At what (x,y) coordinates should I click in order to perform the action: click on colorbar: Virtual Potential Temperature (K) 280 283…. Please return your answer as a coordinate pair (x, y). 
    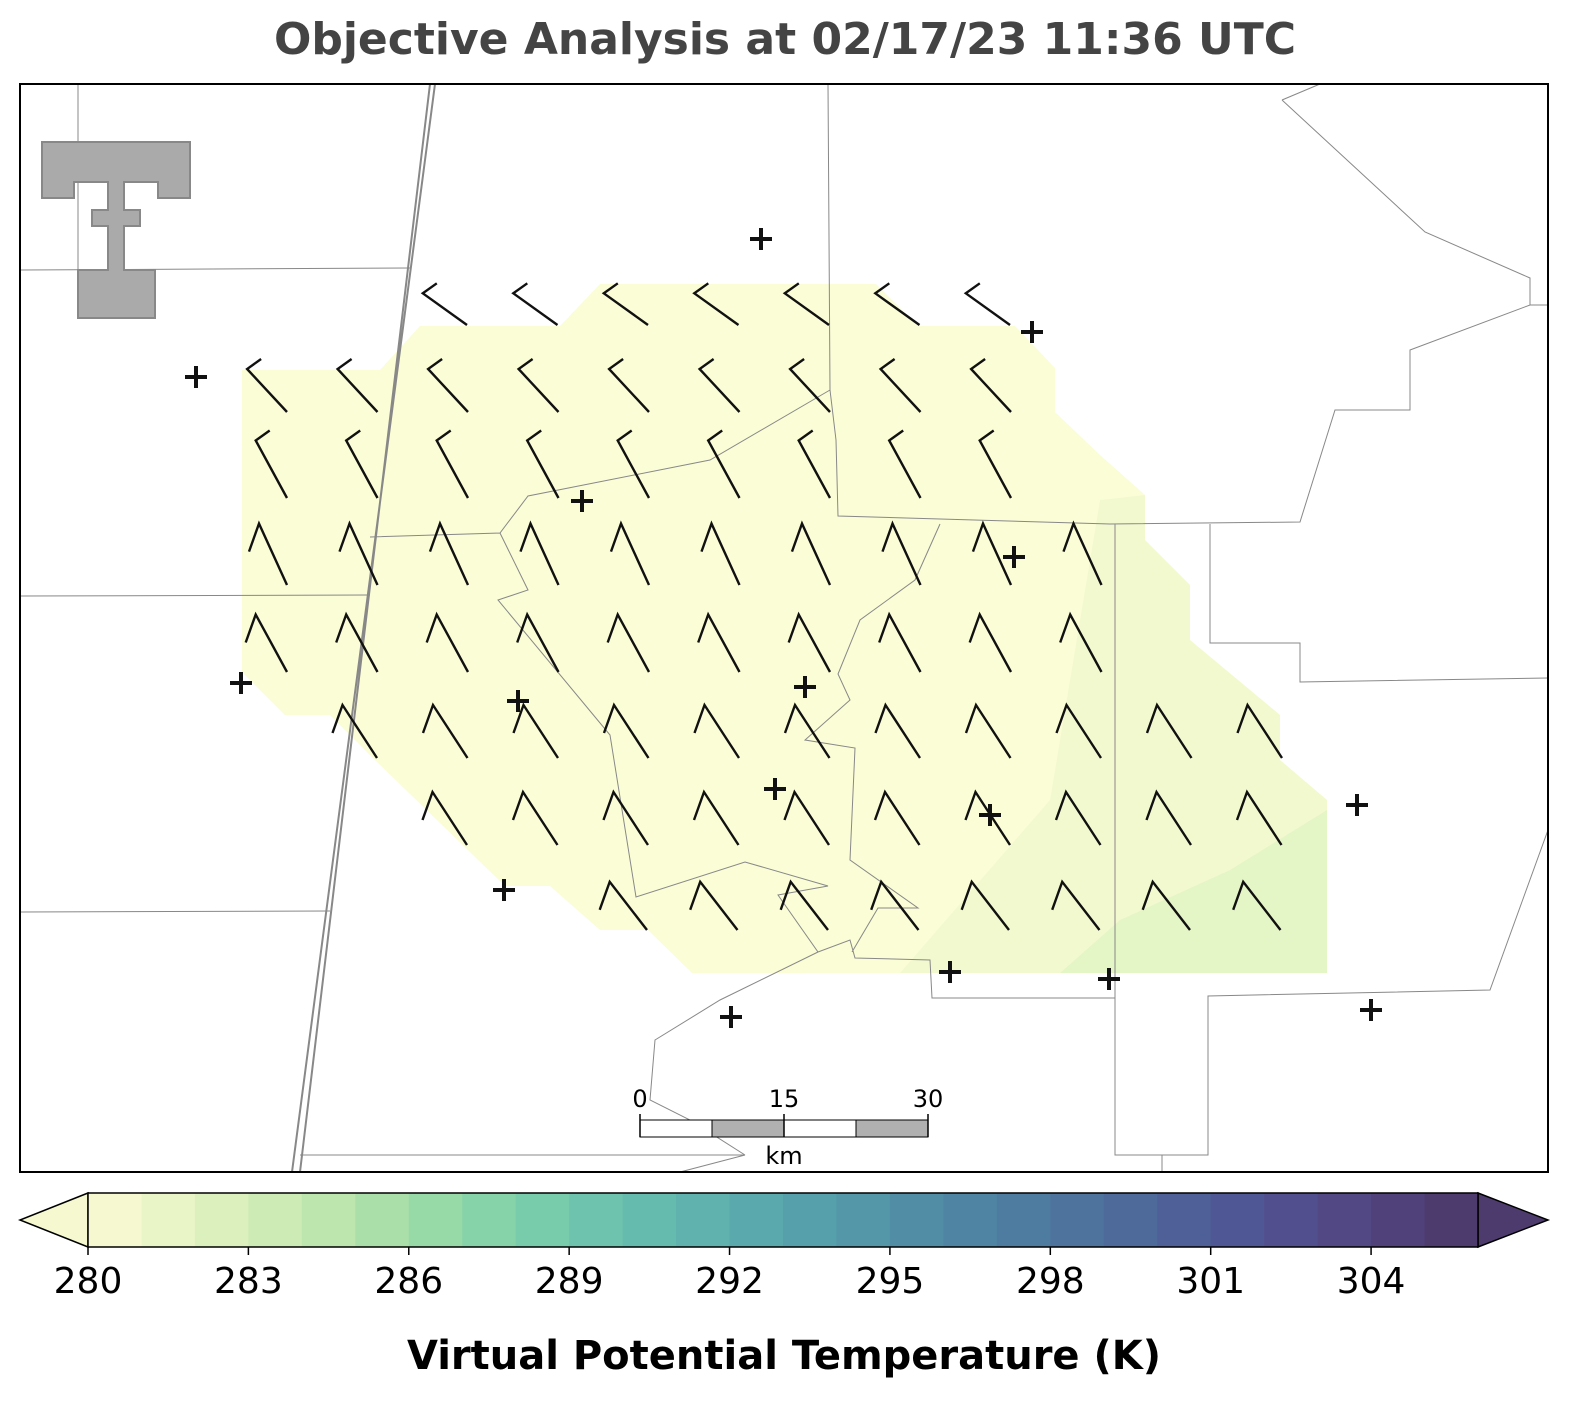
    Looking at the image, I should click on (784, 1285).